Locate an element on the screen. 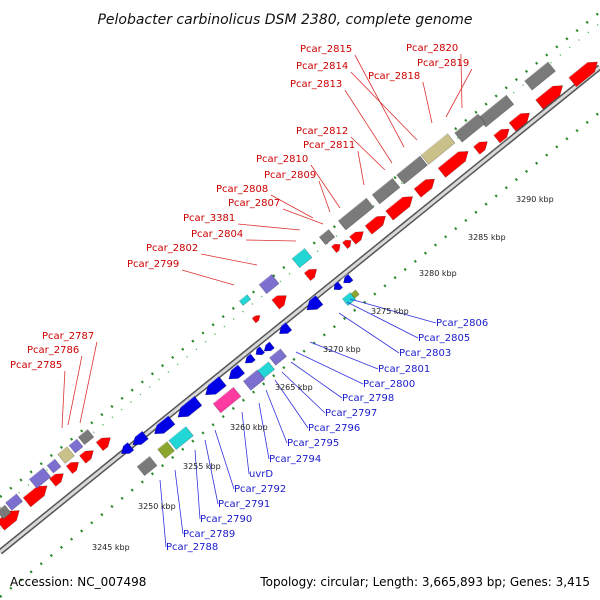  gene-label: Pcar_2786 is located at coordinates (53, 350).